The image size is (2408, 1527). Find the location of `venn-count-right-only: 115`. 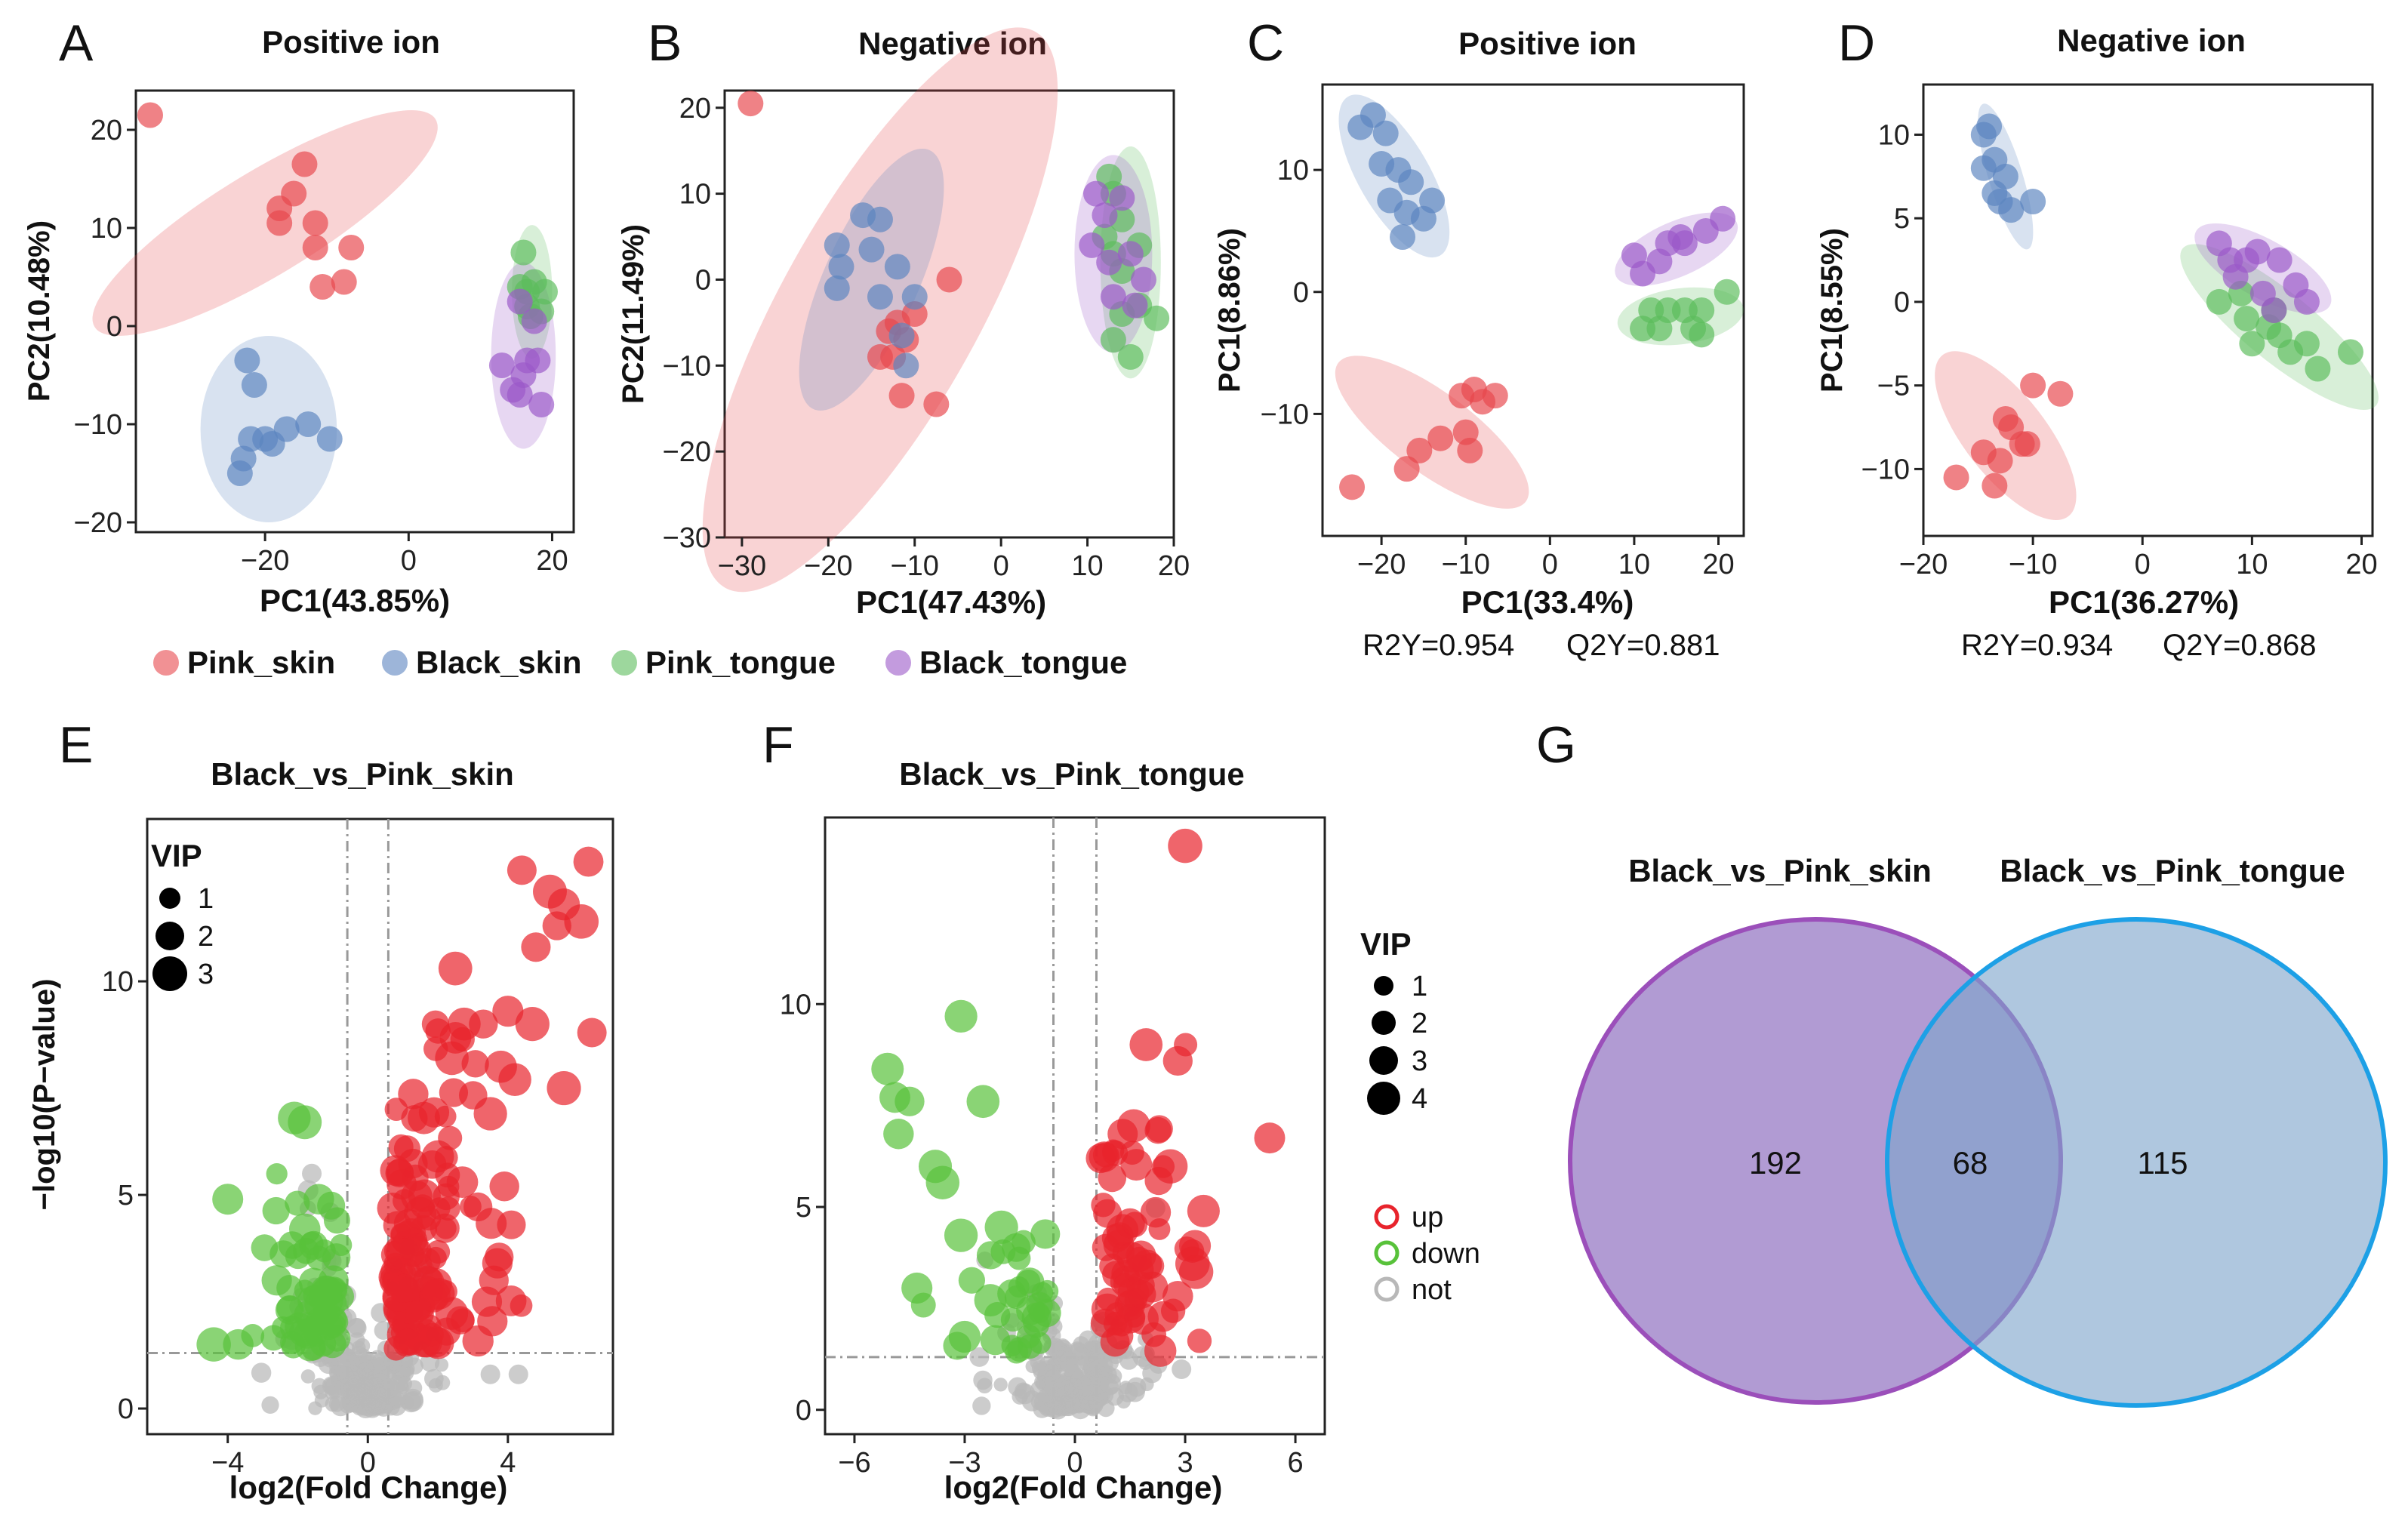

venn-count-right-only: 115 is located at coordinates (2163, 1163).